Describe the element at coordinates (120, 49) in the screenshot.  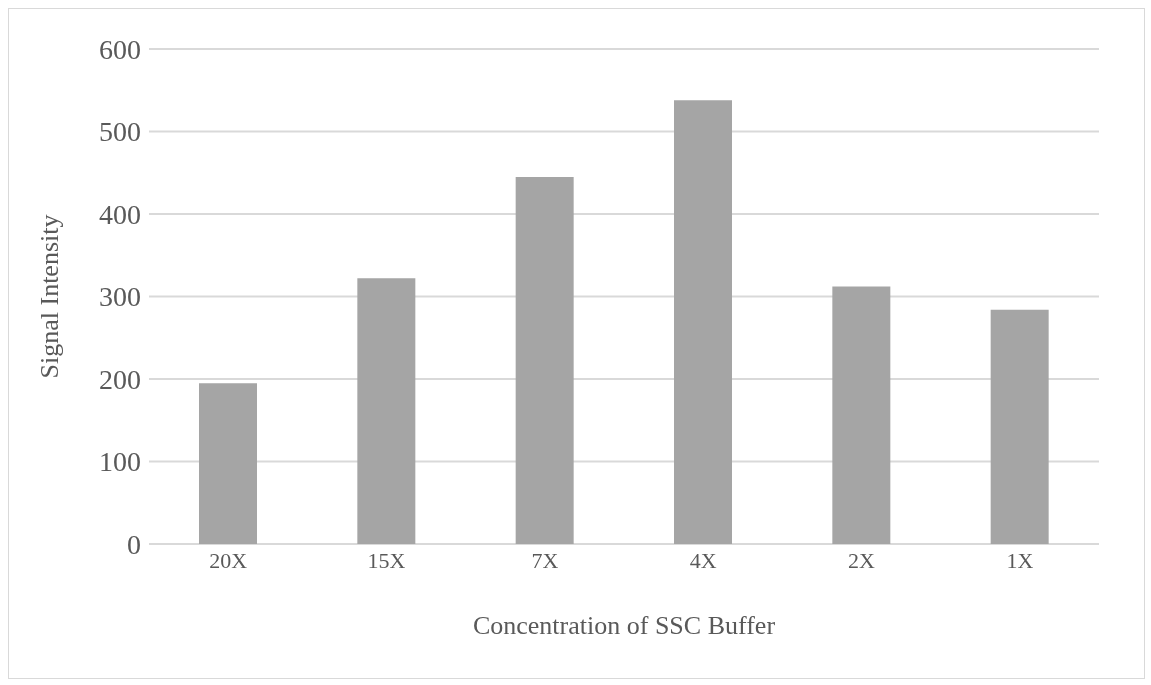
I see `y-tick-label: 600` at that location.